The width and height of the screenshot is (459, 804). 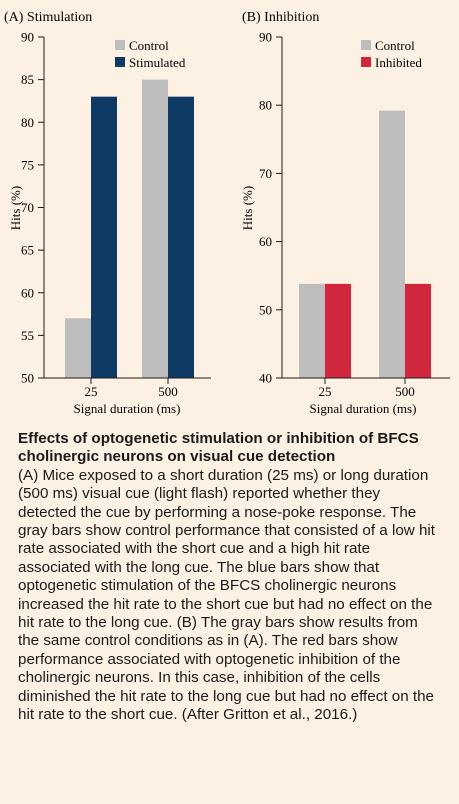 I want to click on panel-b-xlabel: Signal duration (ms), so click(x=363, y=408).